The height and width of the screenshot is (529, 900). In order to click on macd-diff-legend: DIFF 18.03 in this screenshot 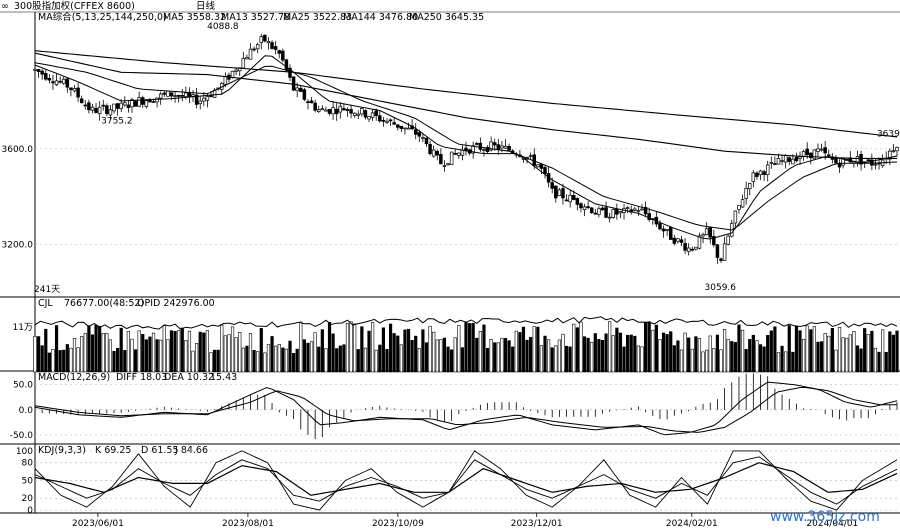, I will do `click(141, 377)`.